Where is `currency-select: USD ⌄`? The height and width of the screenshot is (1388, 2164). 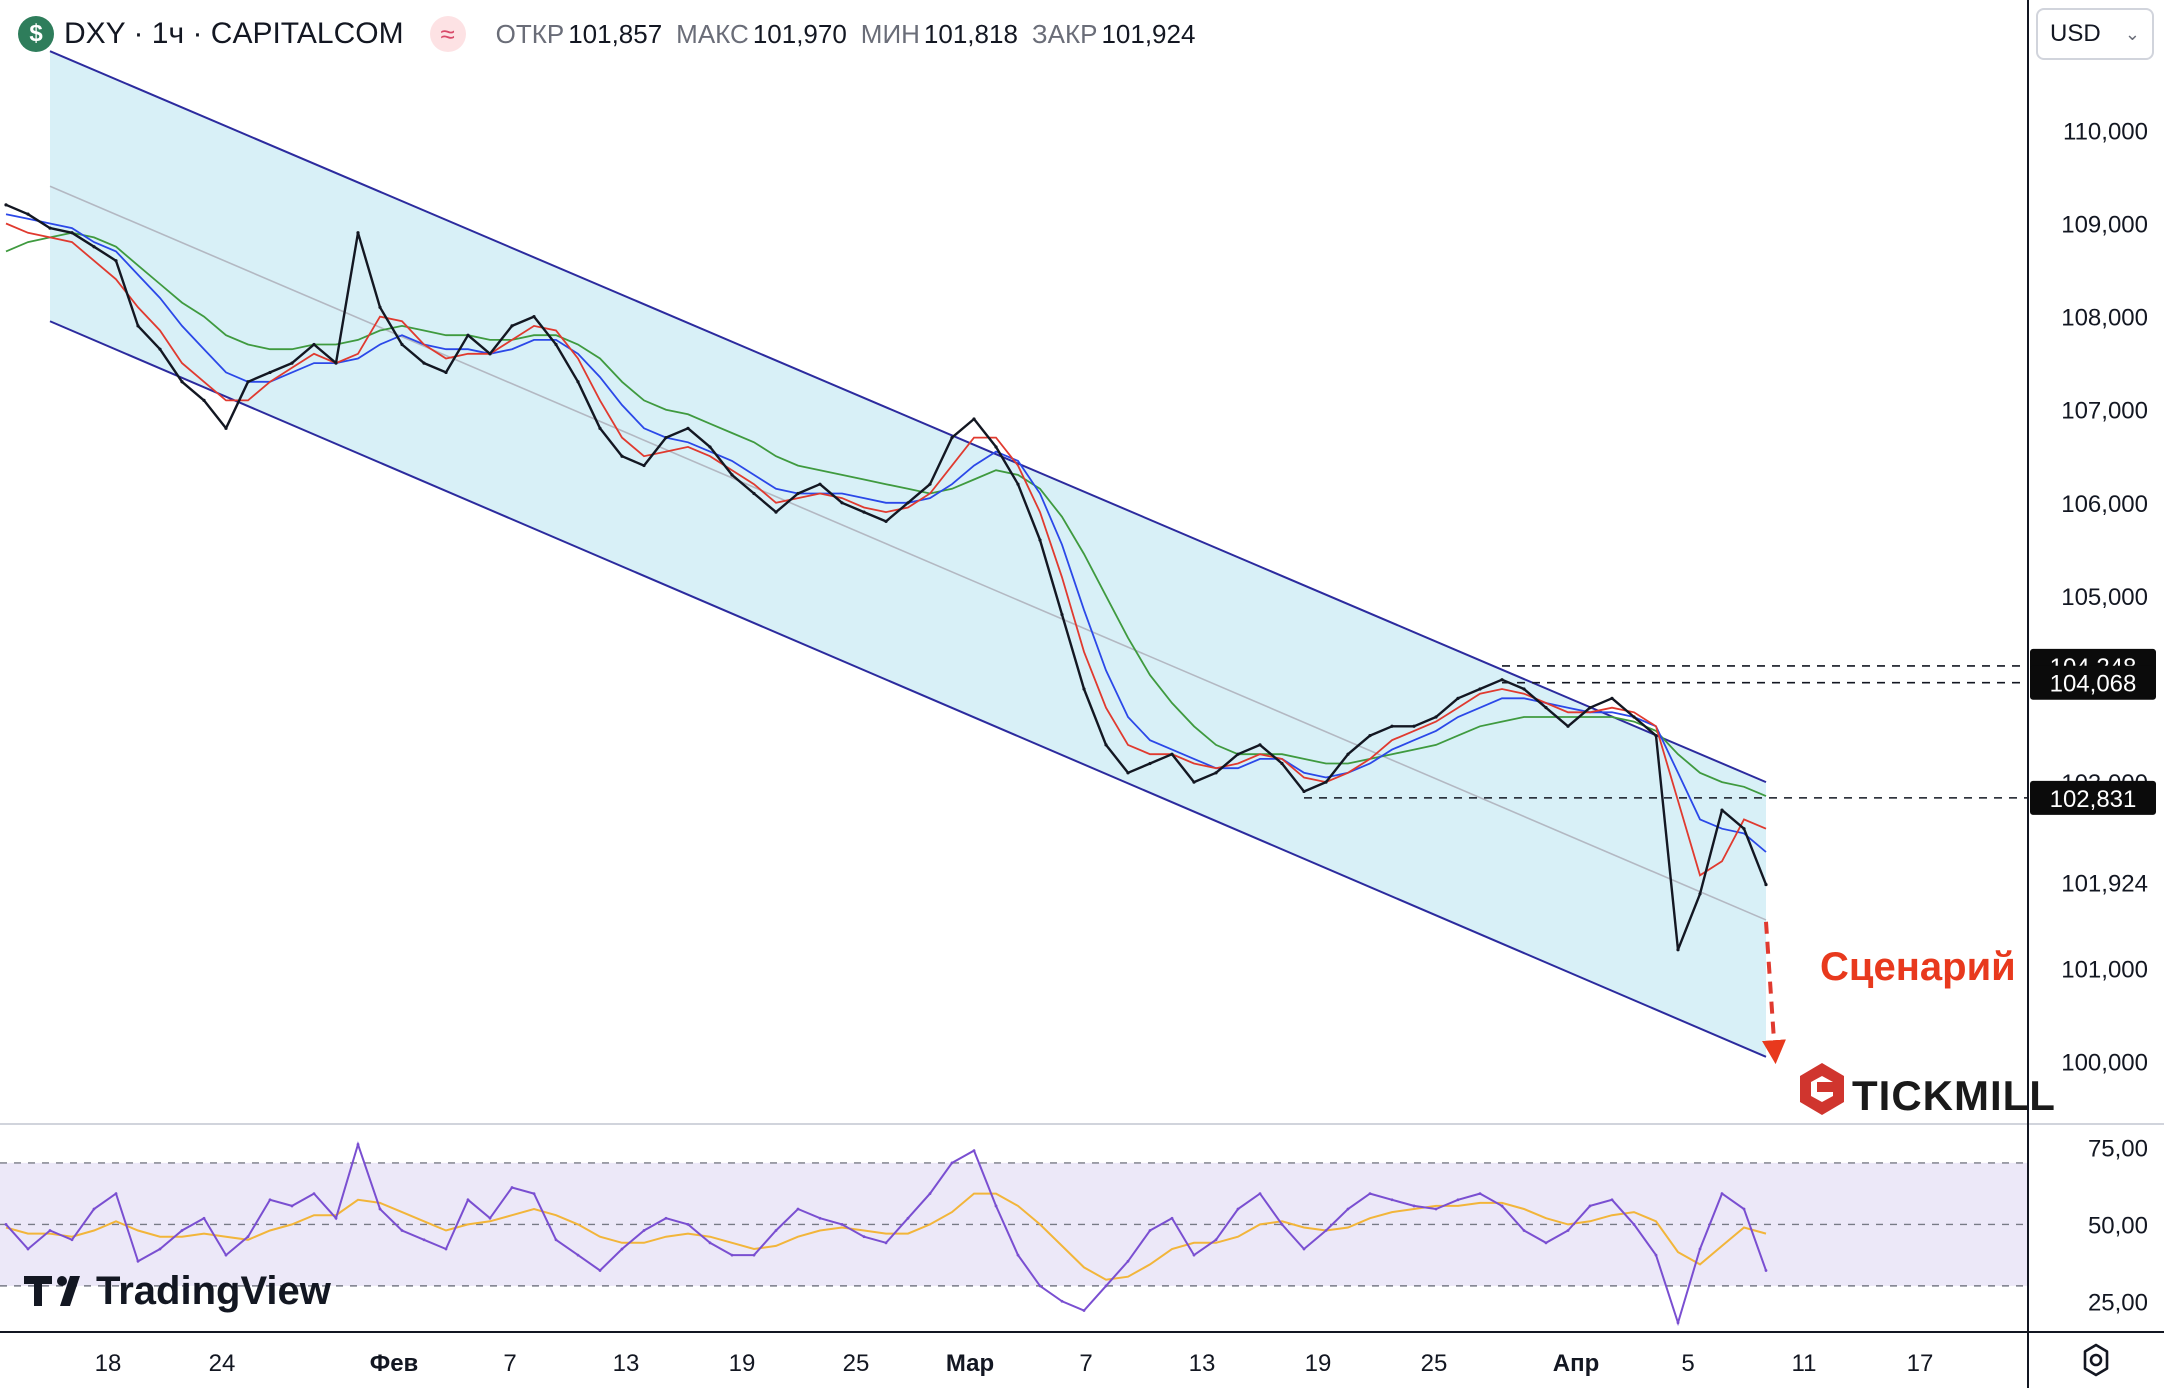
currency-select: USD ⌄ is located at coordinates (2095, 34).